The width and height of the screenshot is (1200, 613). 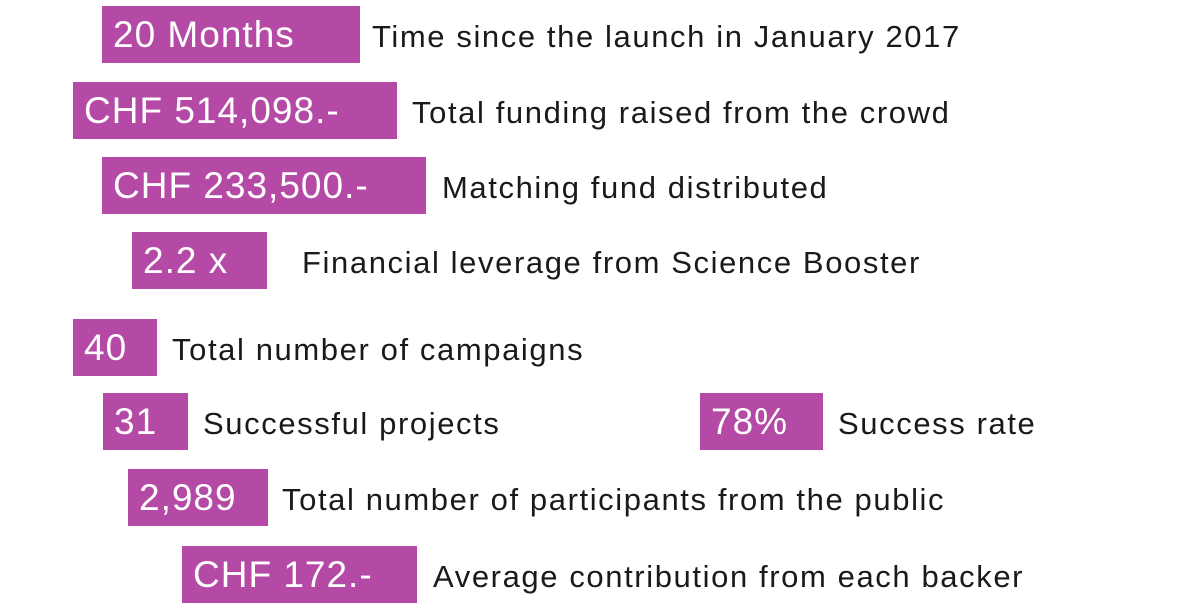 What do you see at coordinates (264, 185) in the screenshot?
I see `stat-figure: CHF 233,500.-` at bounding box center [264, 185].